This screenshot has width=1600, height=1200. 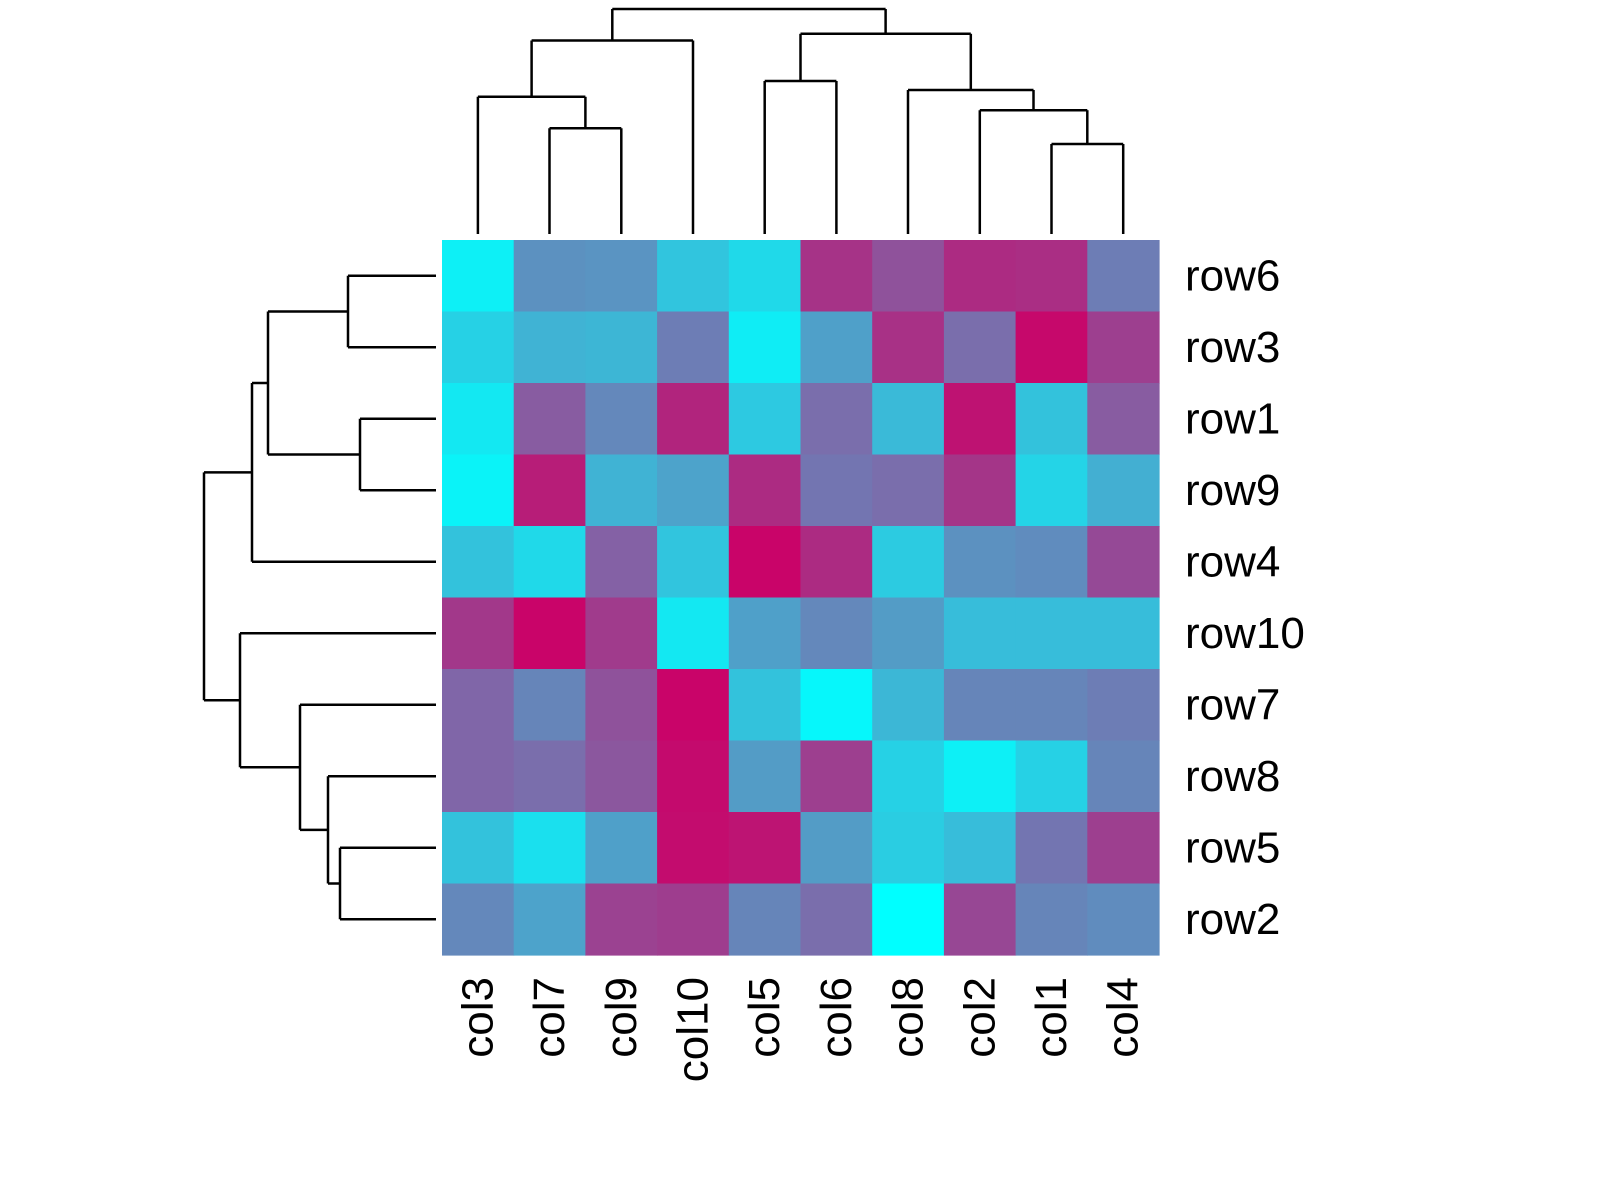 What do you see at coordinates (1123, 633) in the screenshot?
I see `heatmap-cell-row10-col4` at bounding box center [1123, 633].